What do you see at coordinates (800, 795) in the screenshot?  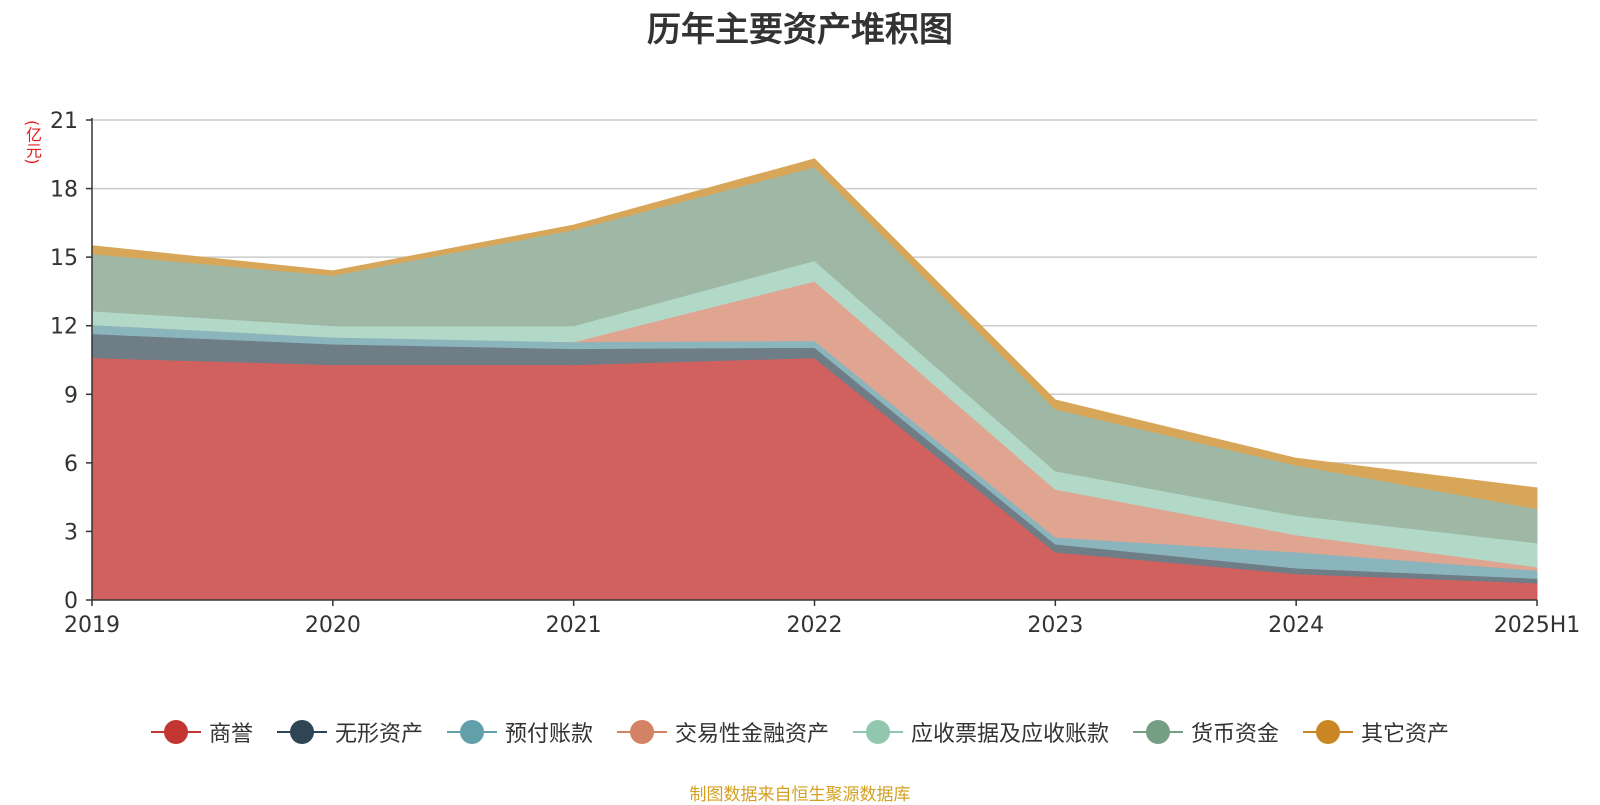 I see `data-source-note: 制图数据来自恒生聚源数据库` at bounding box center [800, 795].